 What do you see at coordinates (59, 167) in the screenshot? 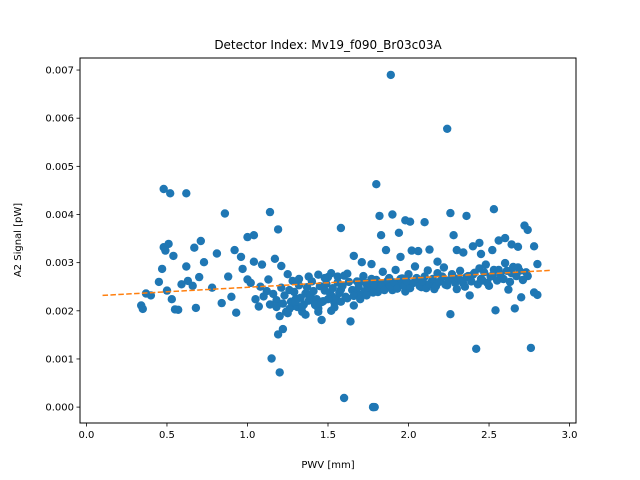
I see `y-tick-label: 0.005` at bounding box center [59, 167].